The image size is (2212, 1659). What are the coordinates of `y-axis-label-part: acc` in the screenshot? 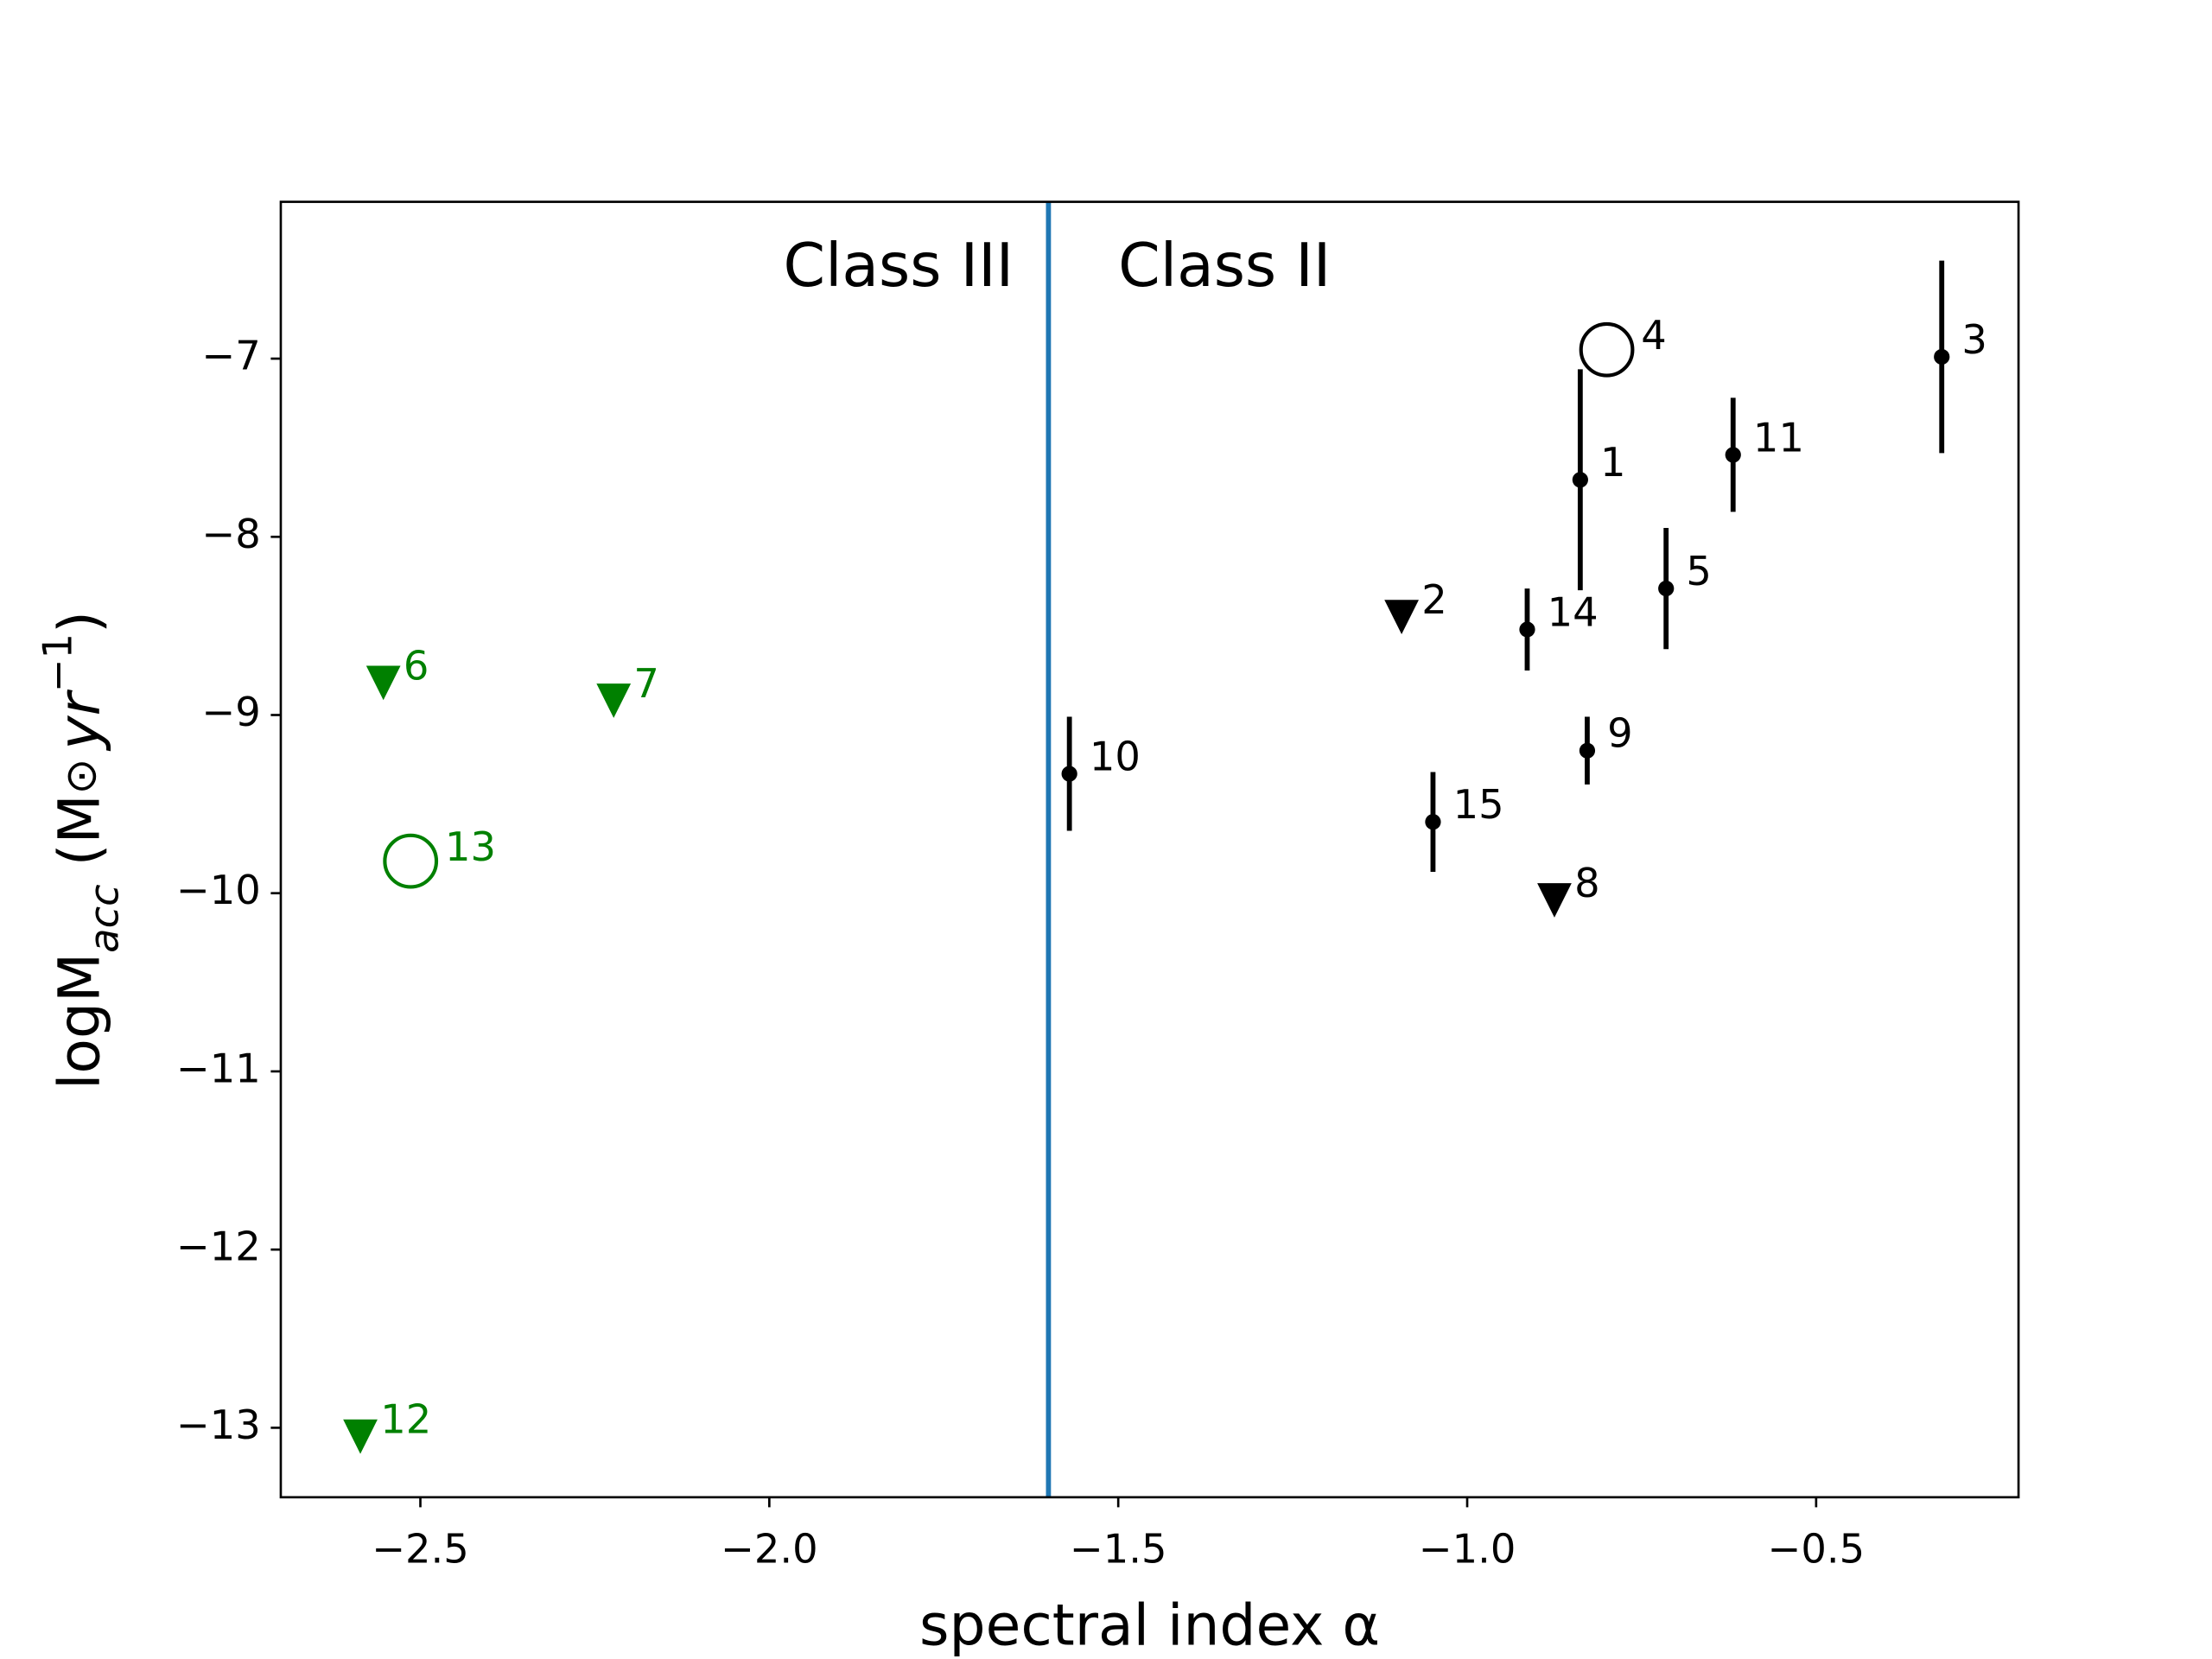 It's located at (103, 918).